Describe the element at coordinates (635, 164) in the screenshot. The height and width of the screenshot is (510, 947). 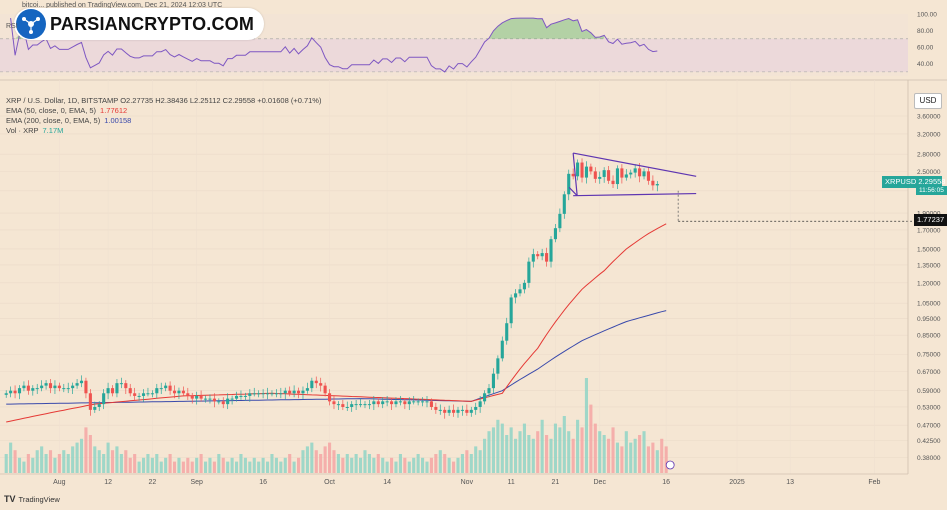
I see `triangle-upper-line` at that location.